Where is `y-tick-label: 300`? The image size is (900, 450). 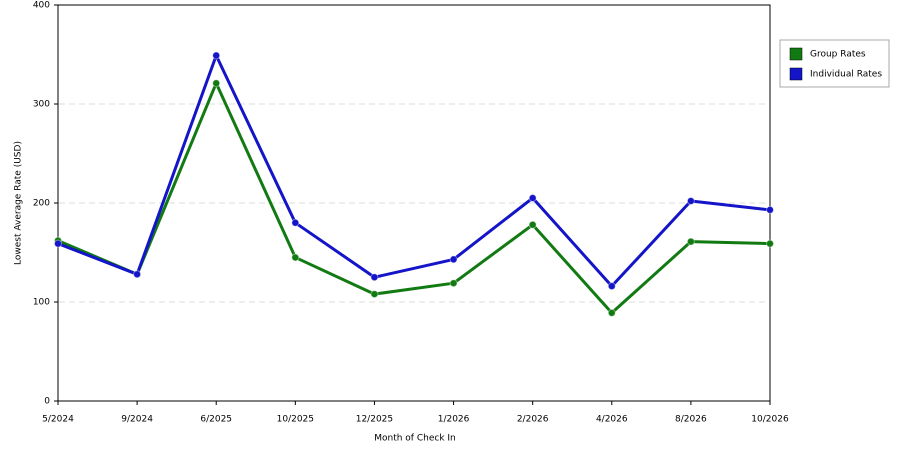 y-tick-label: 300 is located at coordinates (41, 105).